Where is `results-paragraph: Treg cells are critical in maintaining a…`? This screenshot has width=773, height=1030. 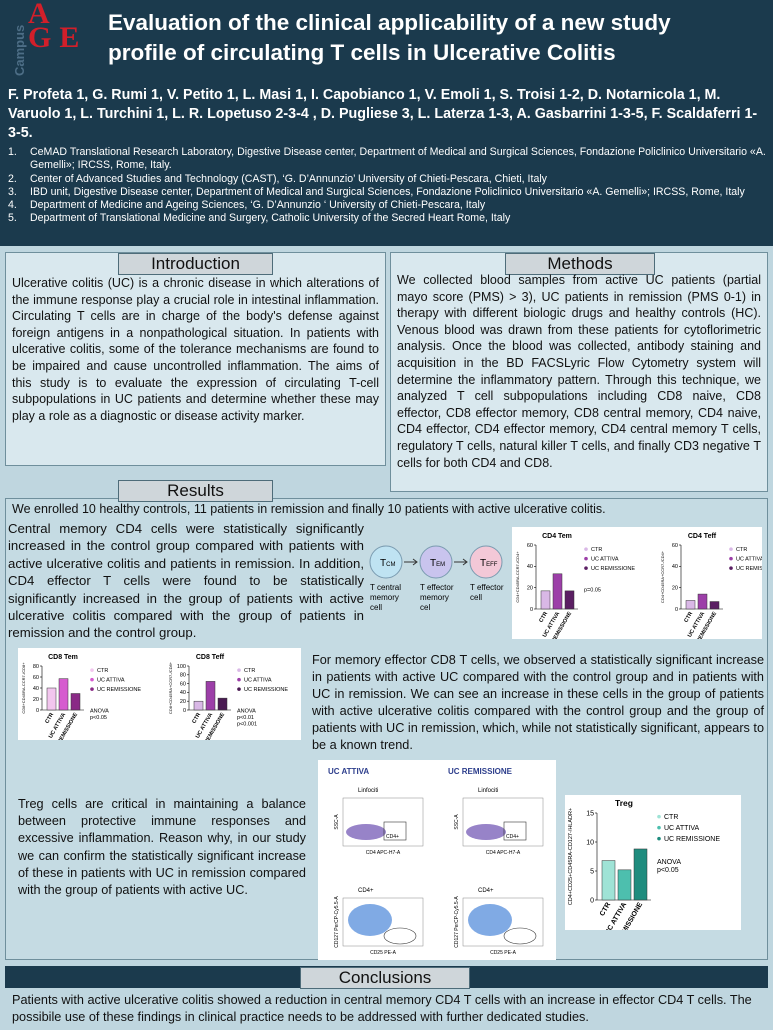
results-paragraph: Treg cells are critical in maintaining a… is located at coordinates (162, 847).